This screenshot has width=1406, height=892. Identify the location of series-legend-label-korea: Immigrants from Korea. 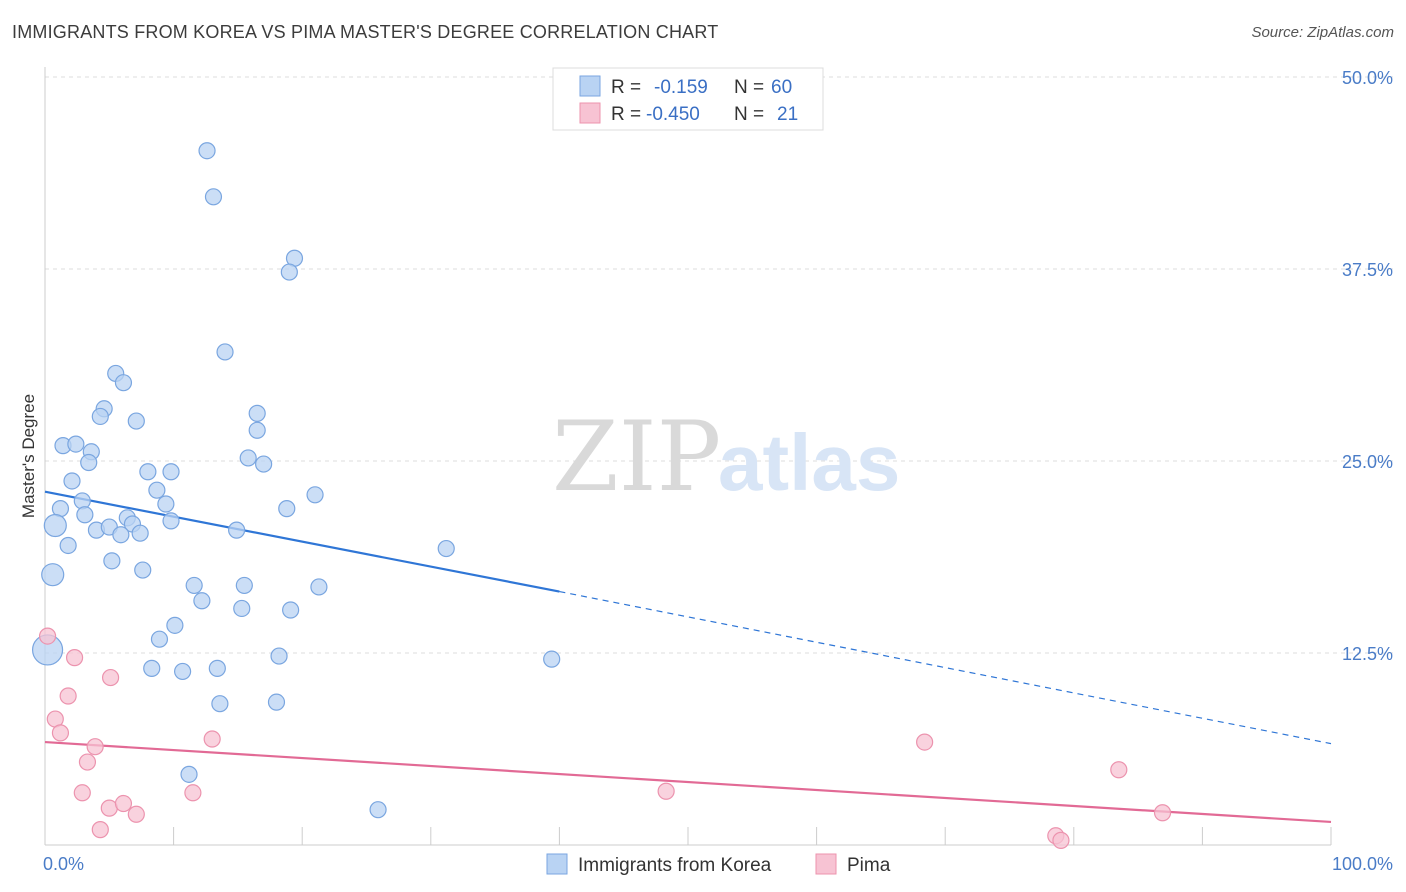
(675, 865).